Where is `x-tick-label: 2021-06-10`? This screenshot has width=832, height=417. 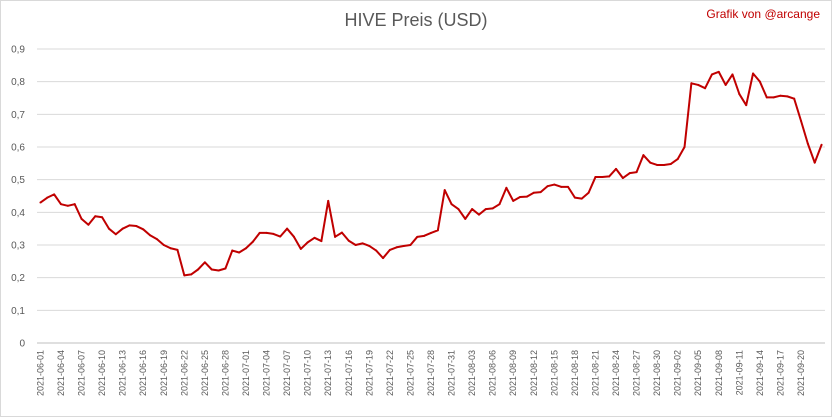
x-tick-label: 2021-06-10 is located at coordinates (102, 373).